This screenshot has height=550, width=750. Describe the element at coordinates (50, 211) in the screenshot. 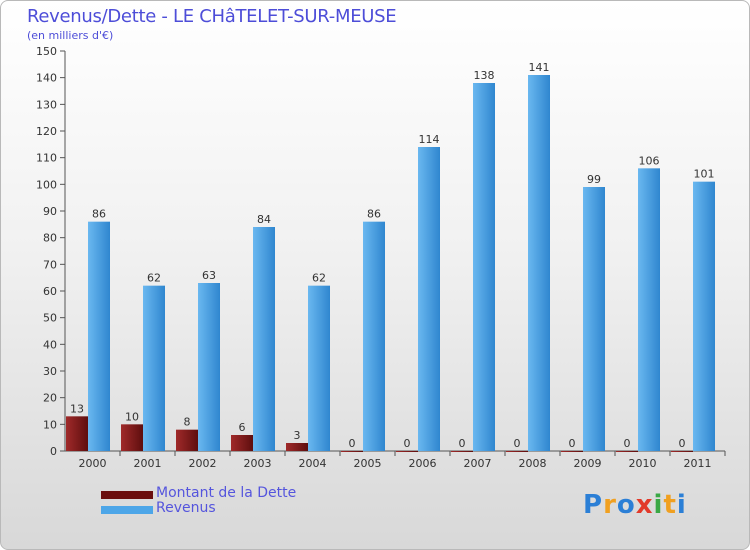

I see `y-tick-label: 90` at that location.